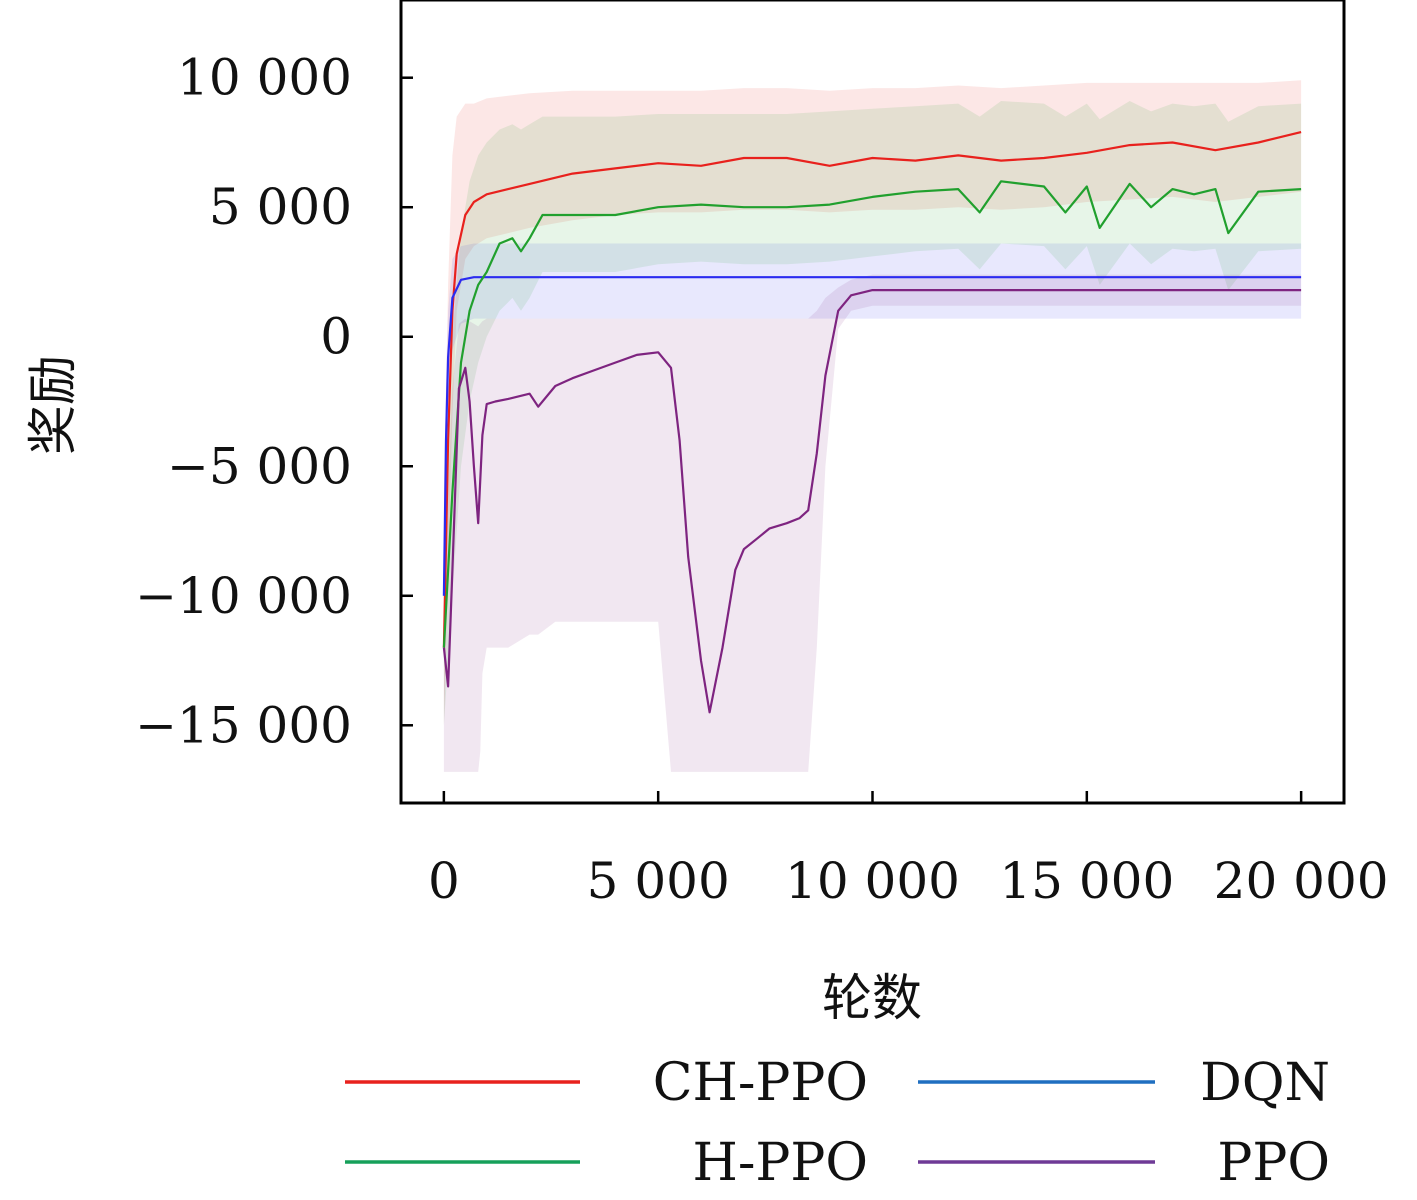 The height and width of the screenshot is (1200, 1417). Describe the element at coordinates (872, 881) in the screenshot. I see `x-tick-label: 10 000` at that location.